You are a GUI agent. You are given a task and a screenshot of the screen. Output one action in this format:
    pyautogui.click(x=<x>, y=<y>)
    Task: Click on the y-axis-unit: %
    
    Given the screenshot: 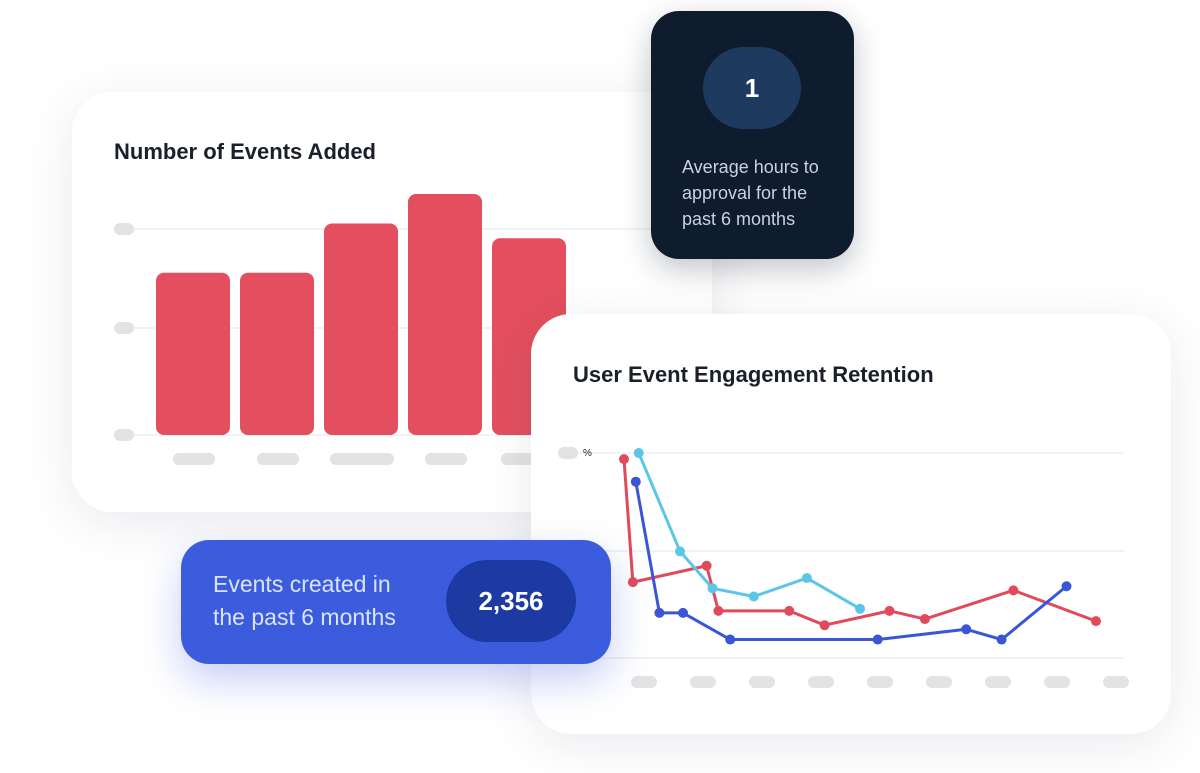 What is the action you would take?
    pyautogui.click(x=587, y=453)
    